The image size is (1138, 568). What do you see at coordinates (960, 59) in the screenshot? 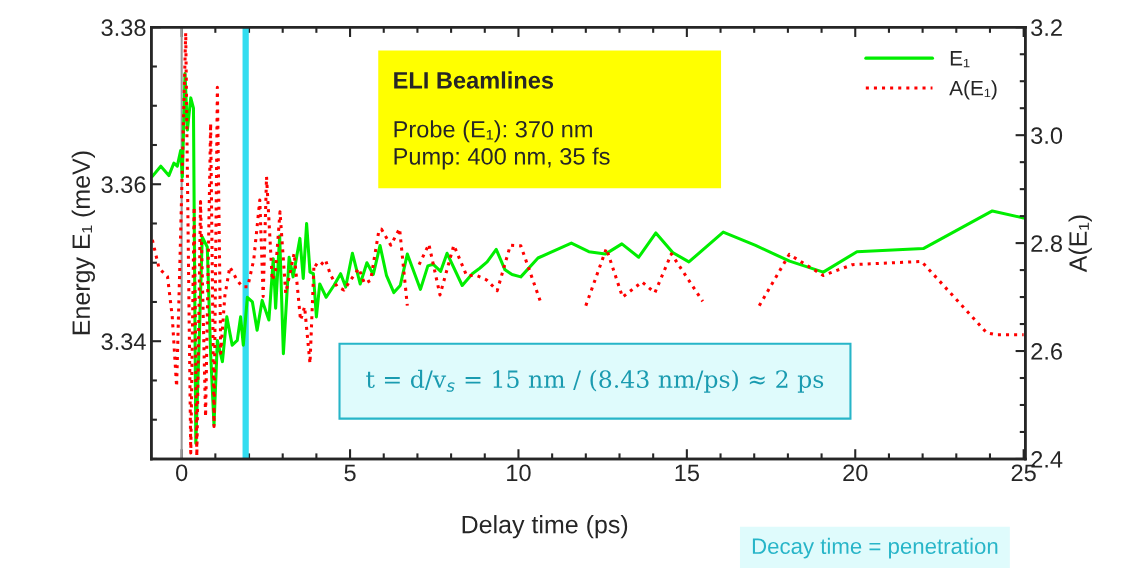
I see `legend-label: E₁` at bounding box center [960, 59].